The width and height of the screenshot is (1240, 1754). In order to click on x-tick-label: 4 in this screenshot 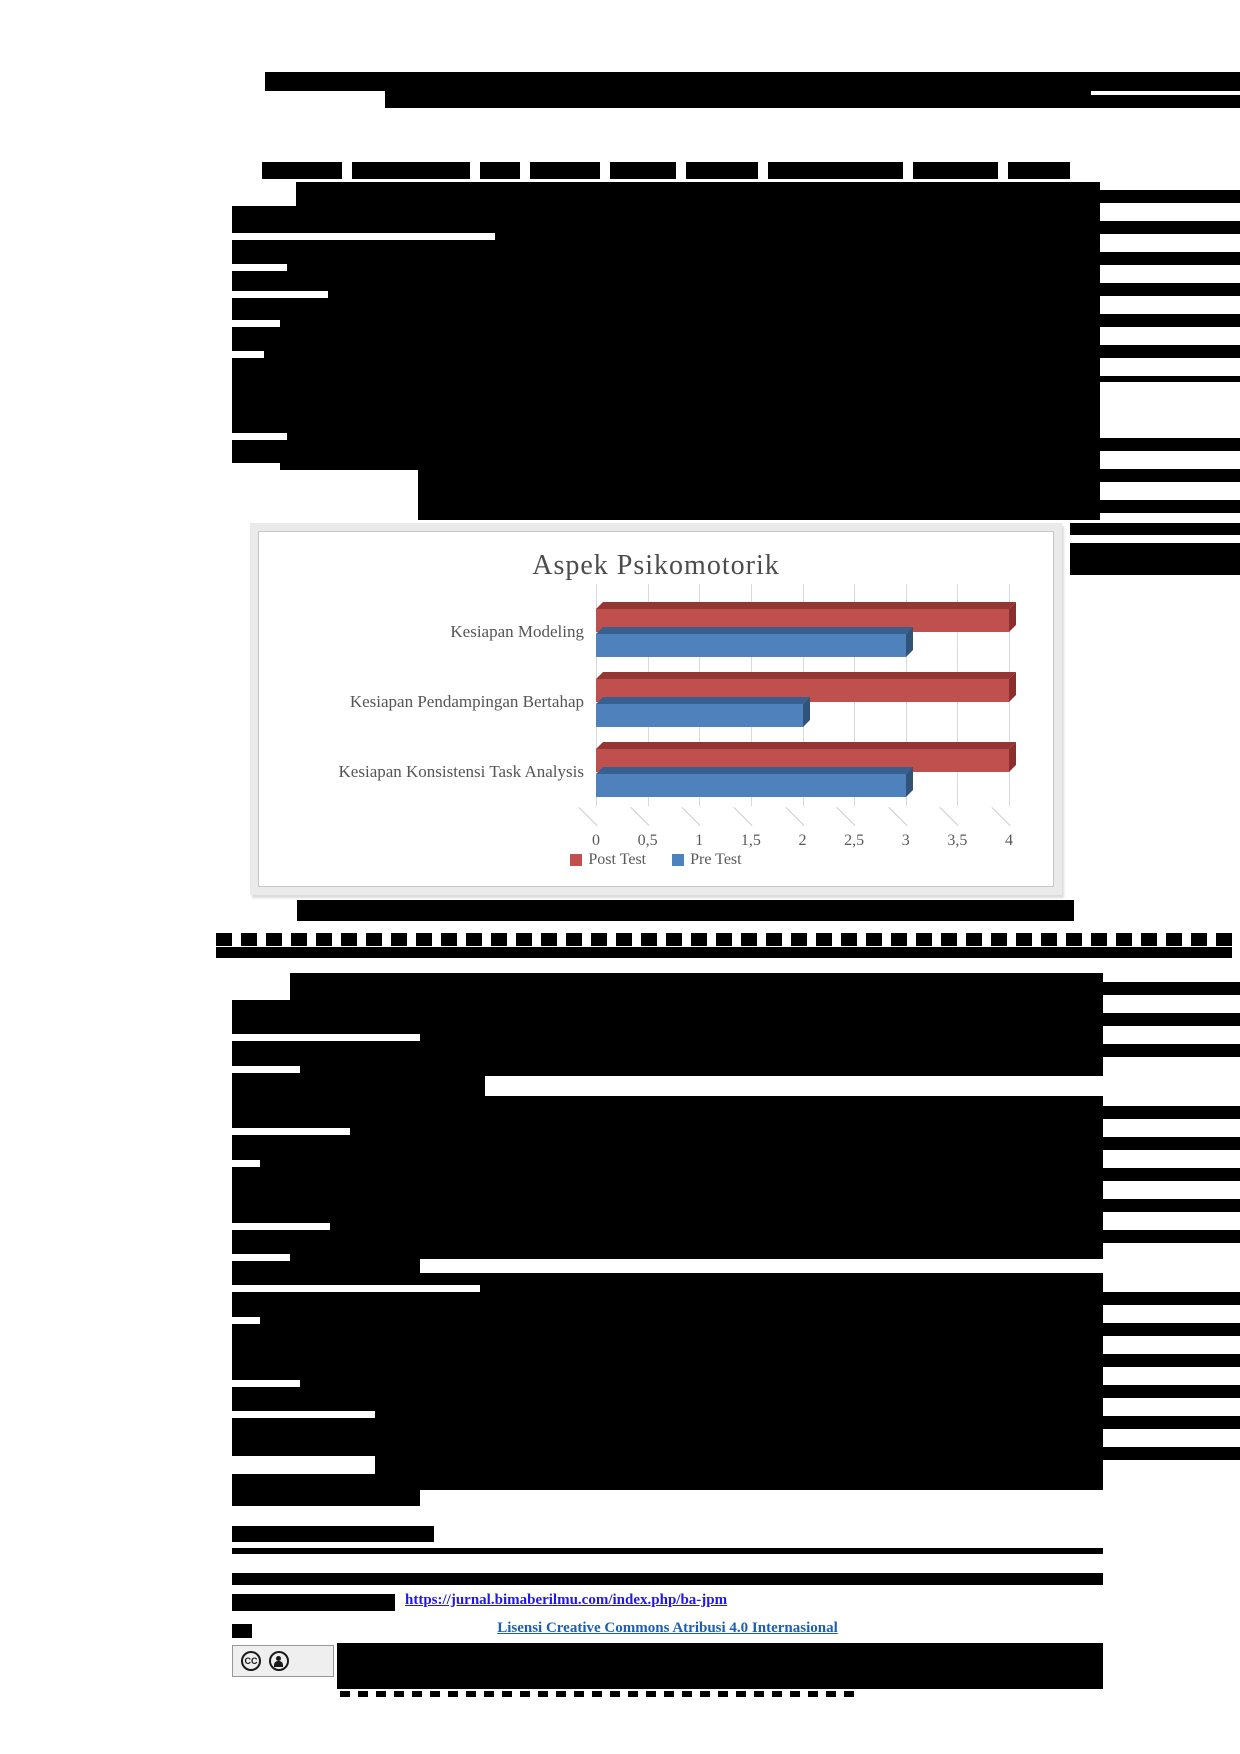, I will do `click(1009, 840)`.